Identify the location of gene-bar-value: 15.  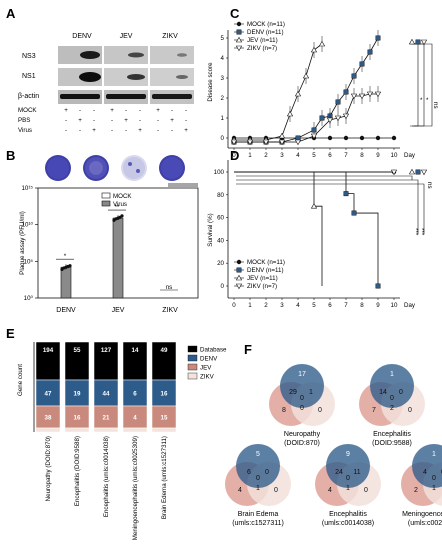
(164, 418).